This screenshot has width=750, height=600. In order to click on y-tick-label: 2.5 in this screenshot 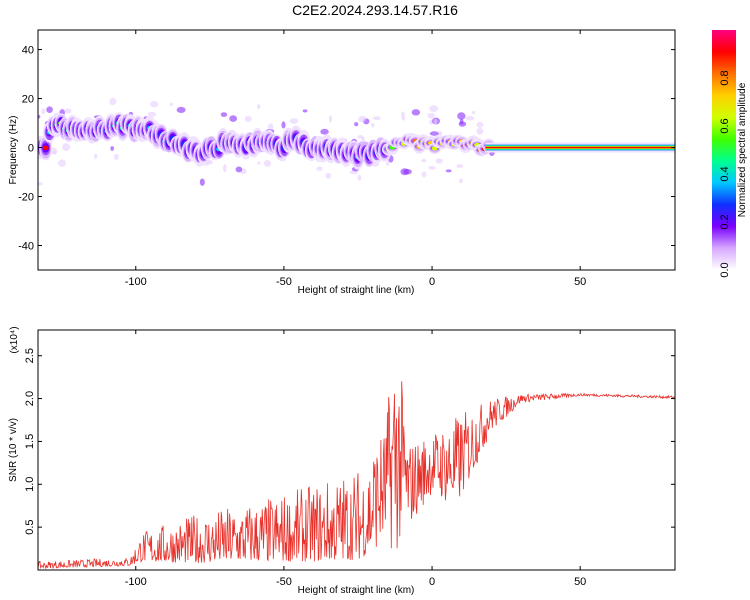, I will do `click(30, 355)`.